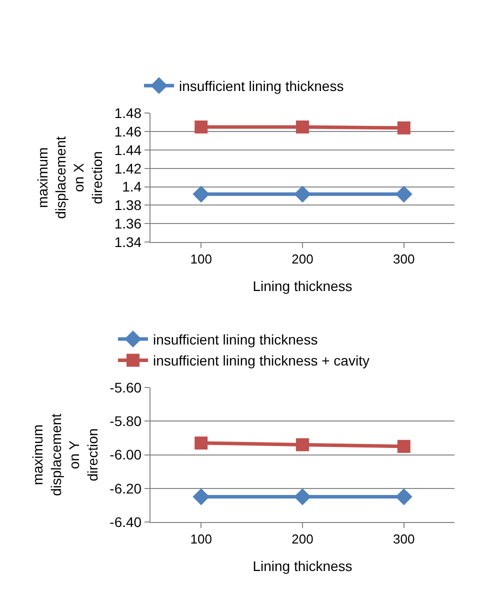 This screenshot has width=498, height=596. Describe the element at coordinates (128, 224) in the screenshot. I see `y-tick-label: 1.36` at that location.